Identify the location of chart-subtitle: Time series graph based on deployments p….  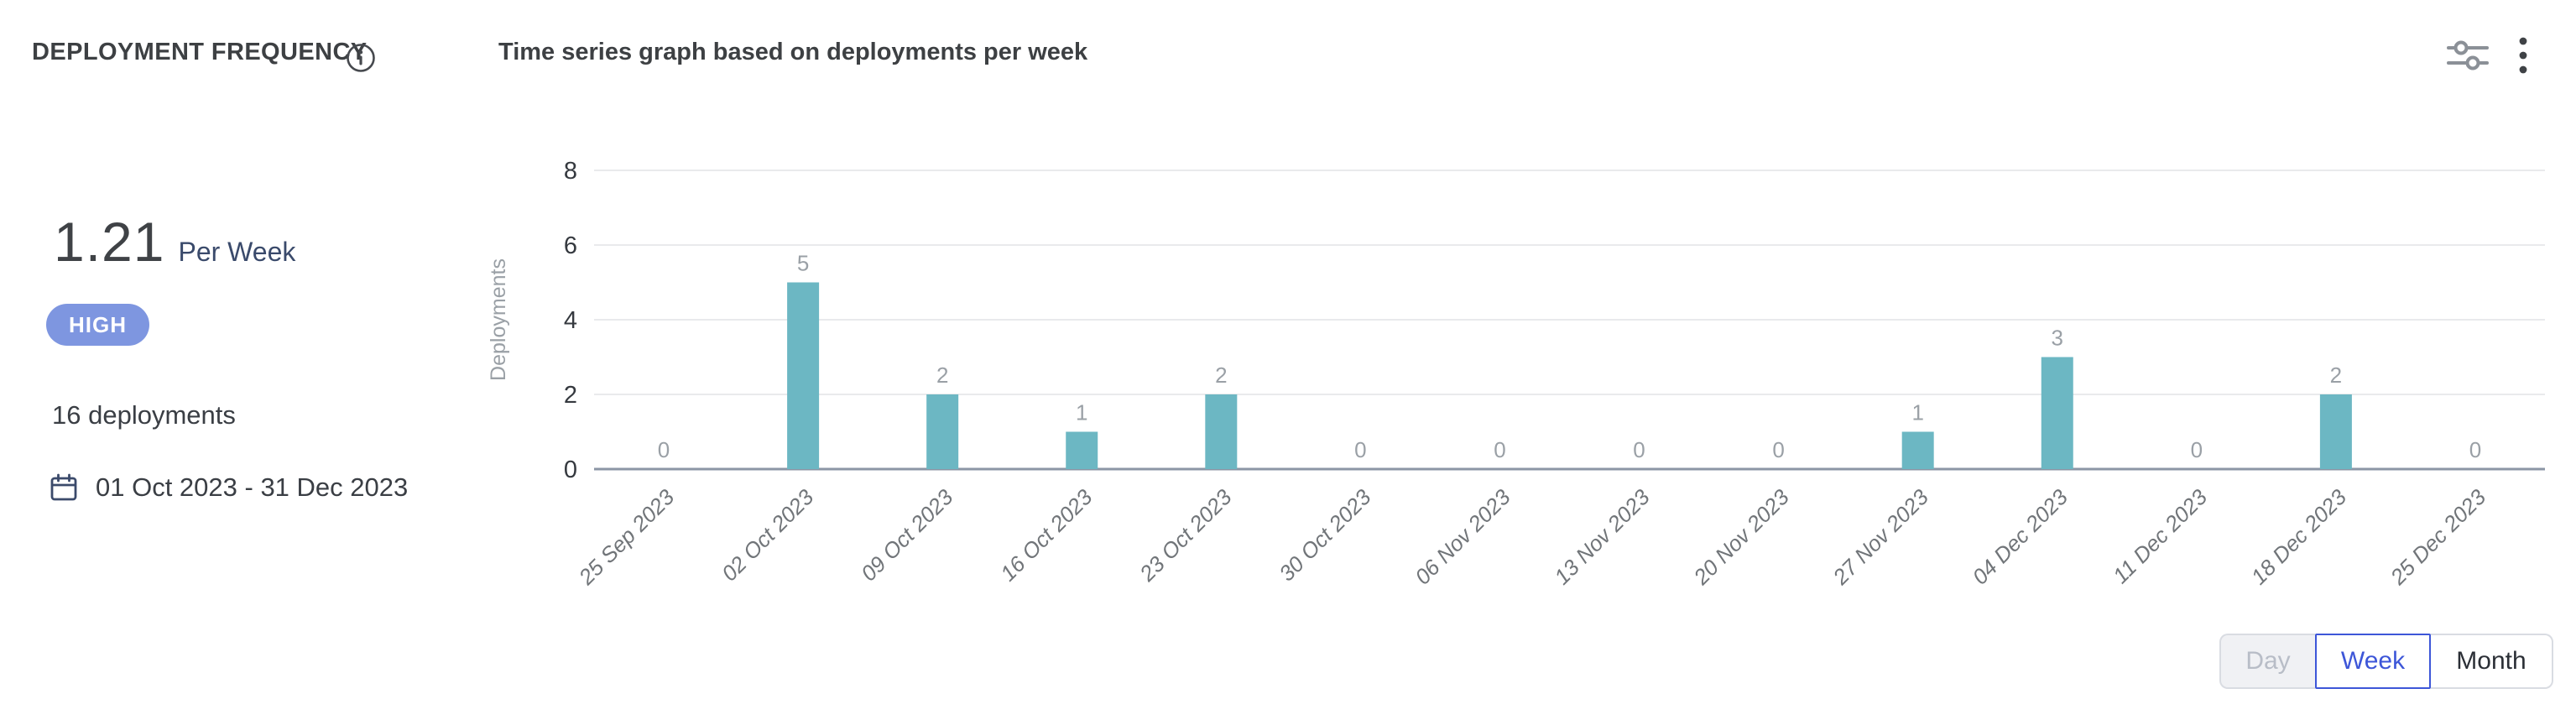
(793, 52).